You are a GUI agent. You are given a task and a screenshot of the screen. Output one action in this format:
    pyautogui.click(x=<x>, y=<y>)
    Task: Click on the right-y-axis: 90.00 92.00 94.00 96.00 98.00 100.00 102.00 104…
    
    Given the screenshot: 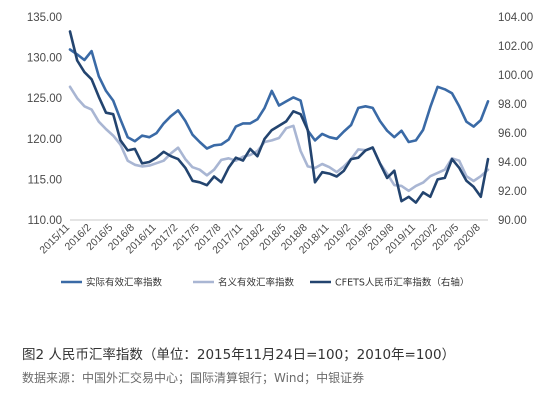 What is the action you would take?
    pyautogui.click(x=515, y=119)
    